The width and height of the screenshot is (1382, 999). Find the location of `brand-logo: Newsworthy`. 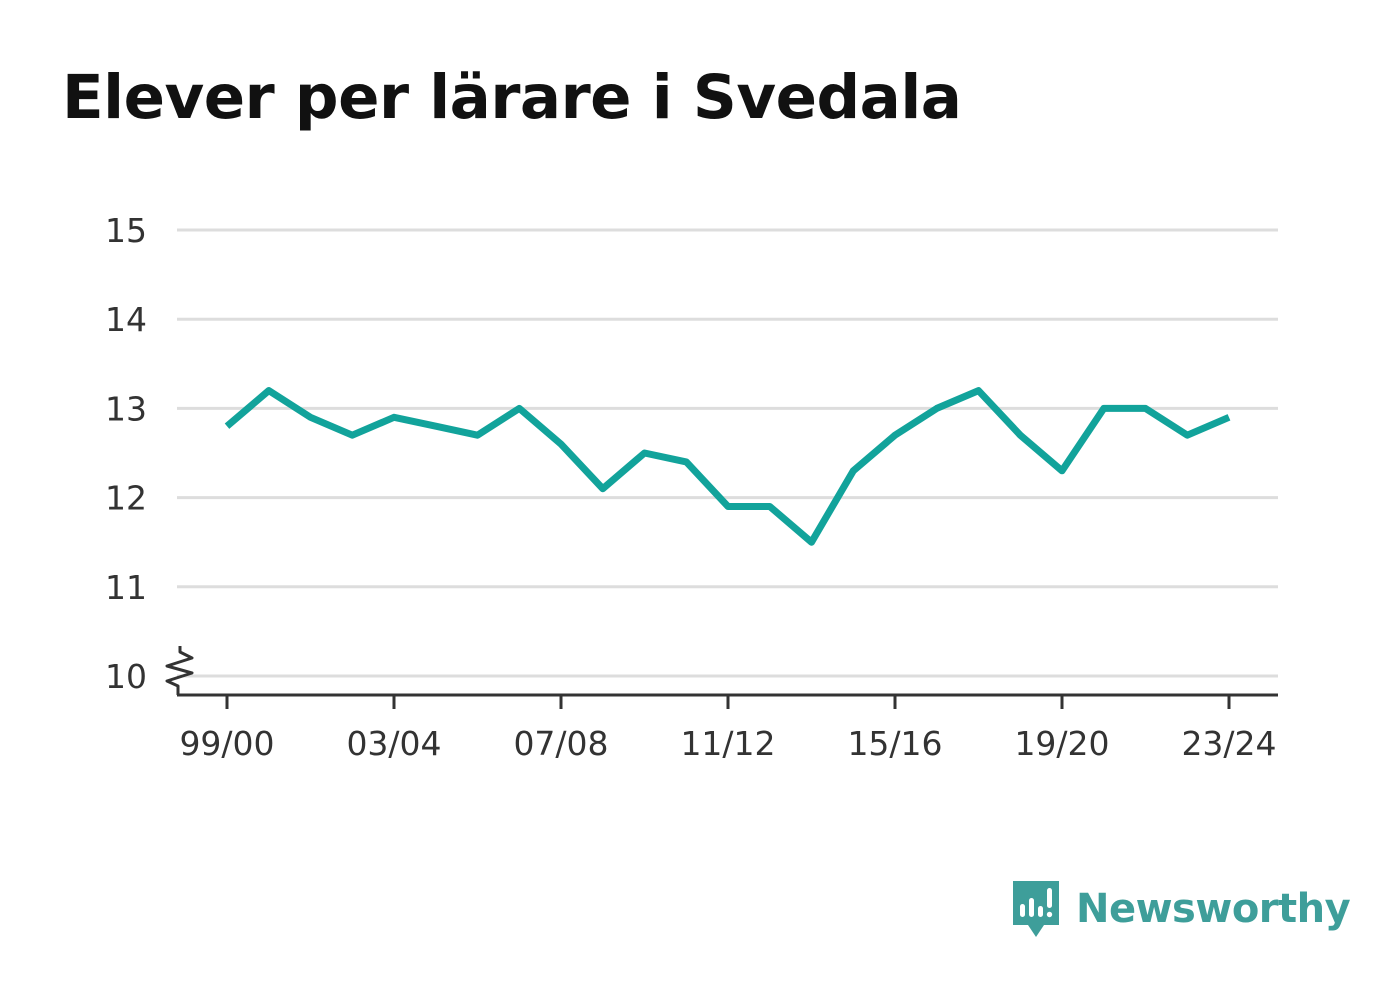

brand-logo: Newsworthy is located at coordinates (1180, 909).